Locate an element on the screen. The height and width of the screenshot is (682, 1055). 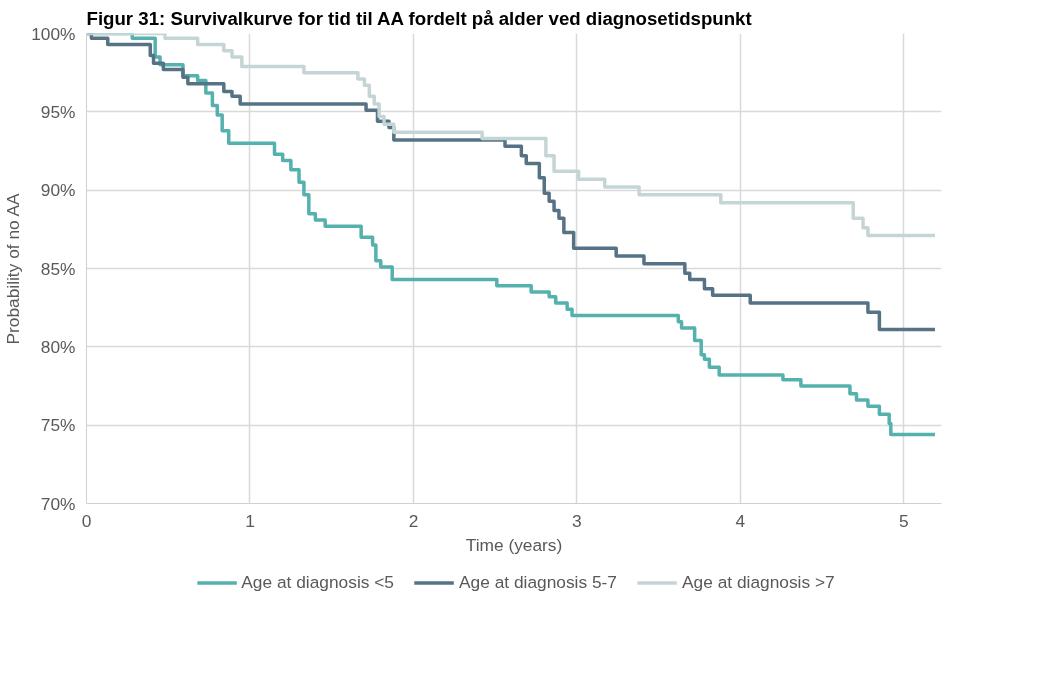
y-tick-label: 85% is located at coordinates (58, 268).